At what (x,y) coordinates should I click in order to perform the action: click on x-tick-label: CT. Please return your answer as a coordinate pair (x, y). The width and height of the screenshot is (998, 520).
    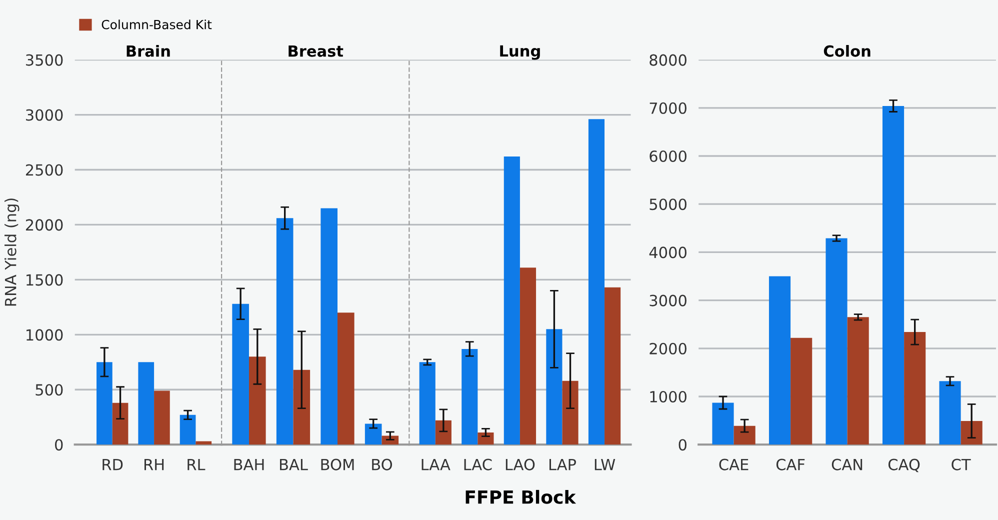
    Looking at the image, I should click on (961, 464).